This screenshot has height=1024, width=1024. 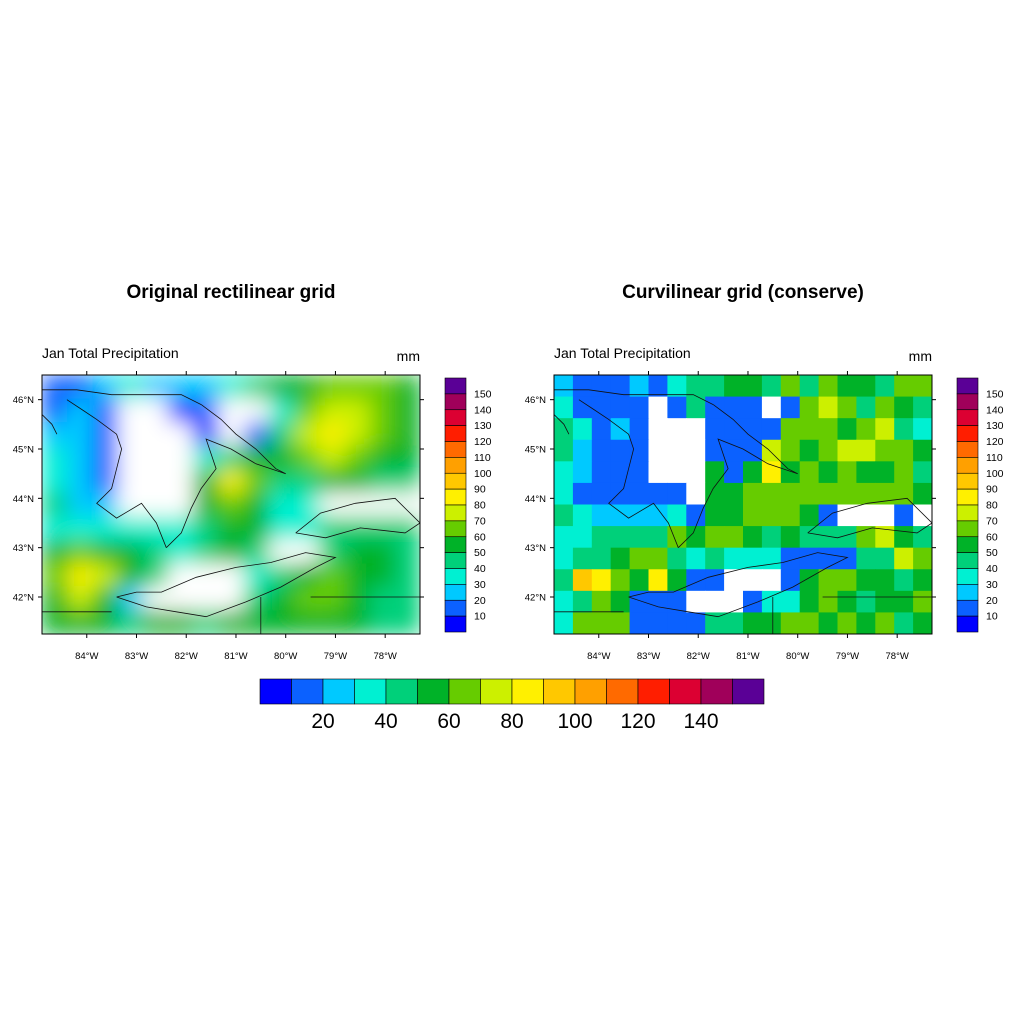 I want to click on colorbar-tick-label: 100, so click(x=483, y=474).